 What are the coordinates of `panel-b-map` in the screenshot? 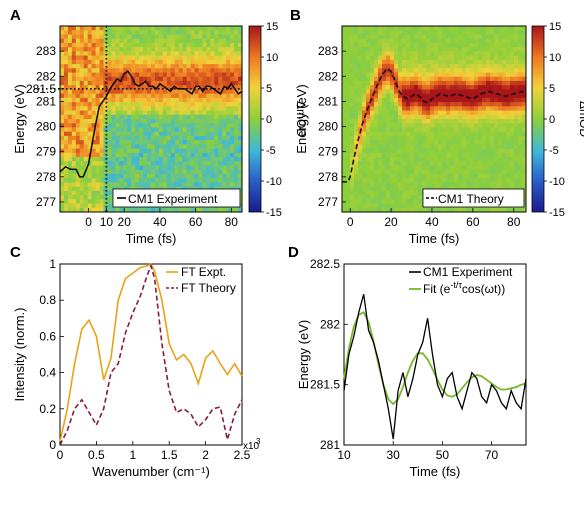 It's located at (434, 119).